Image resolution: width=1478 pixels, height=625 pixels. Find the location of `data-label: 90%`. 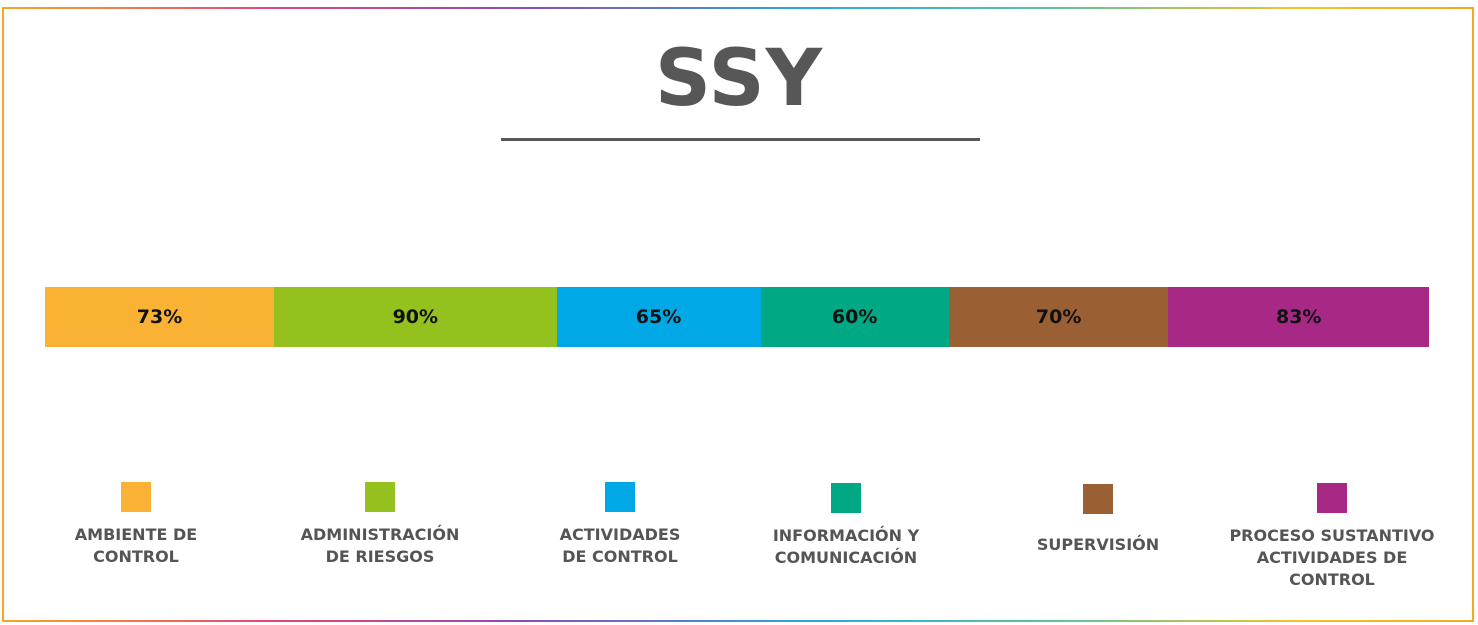

data-label: 90% is located at coordinates (415, 317).